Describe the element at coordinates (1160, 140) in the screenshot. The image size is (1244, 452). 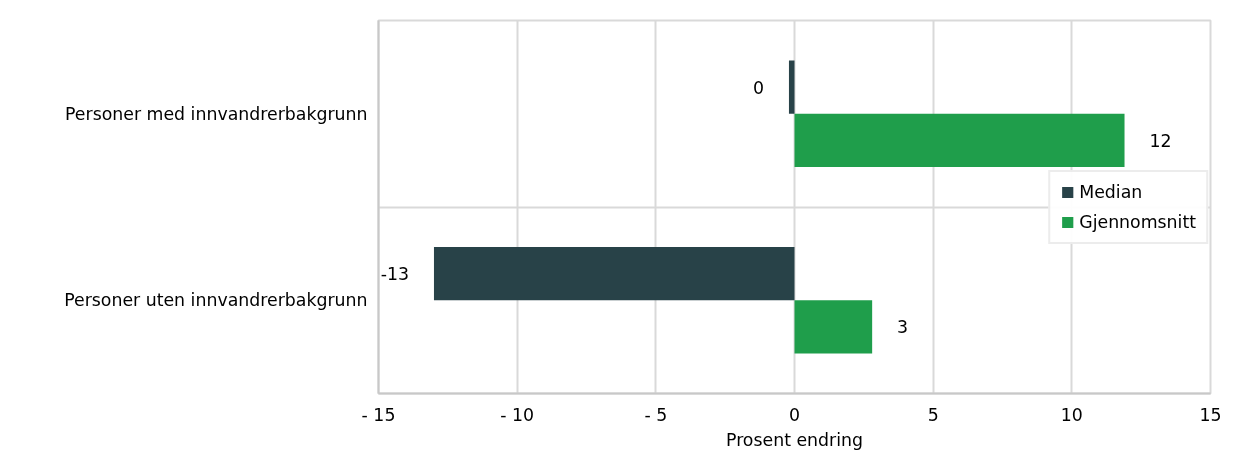
I see `data-label: 12` at that location.